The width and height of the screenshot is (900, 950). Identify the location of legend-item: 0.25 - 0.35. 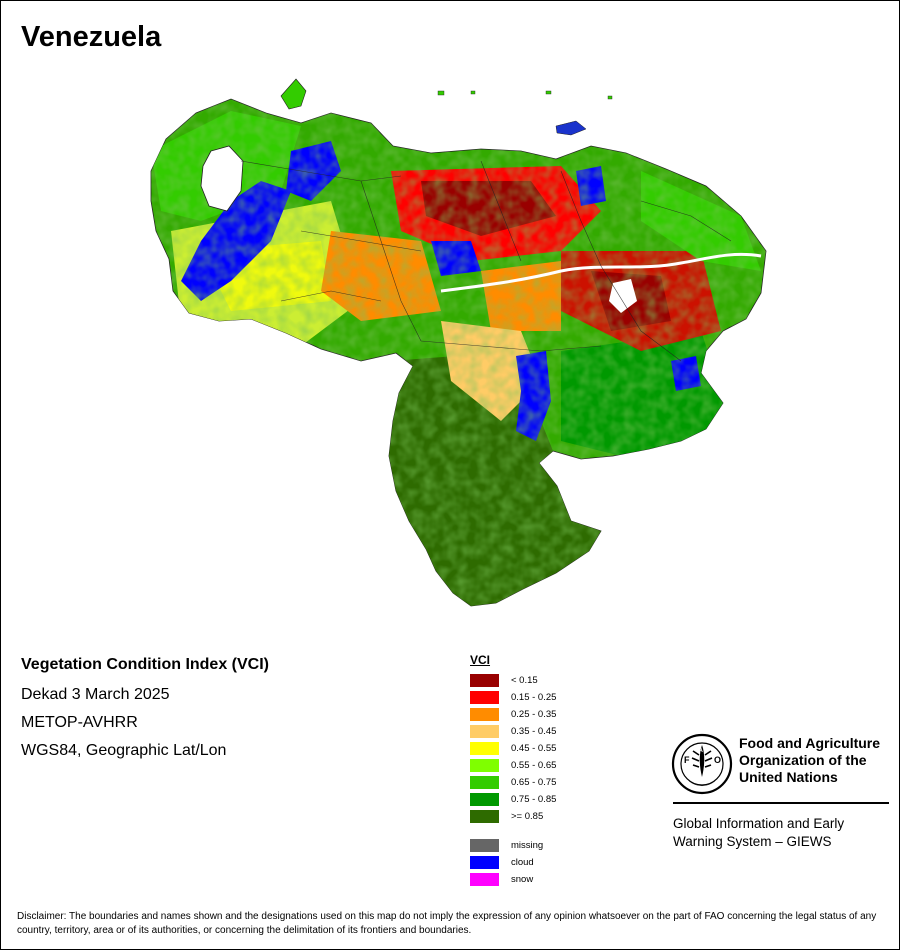
(513, 714).